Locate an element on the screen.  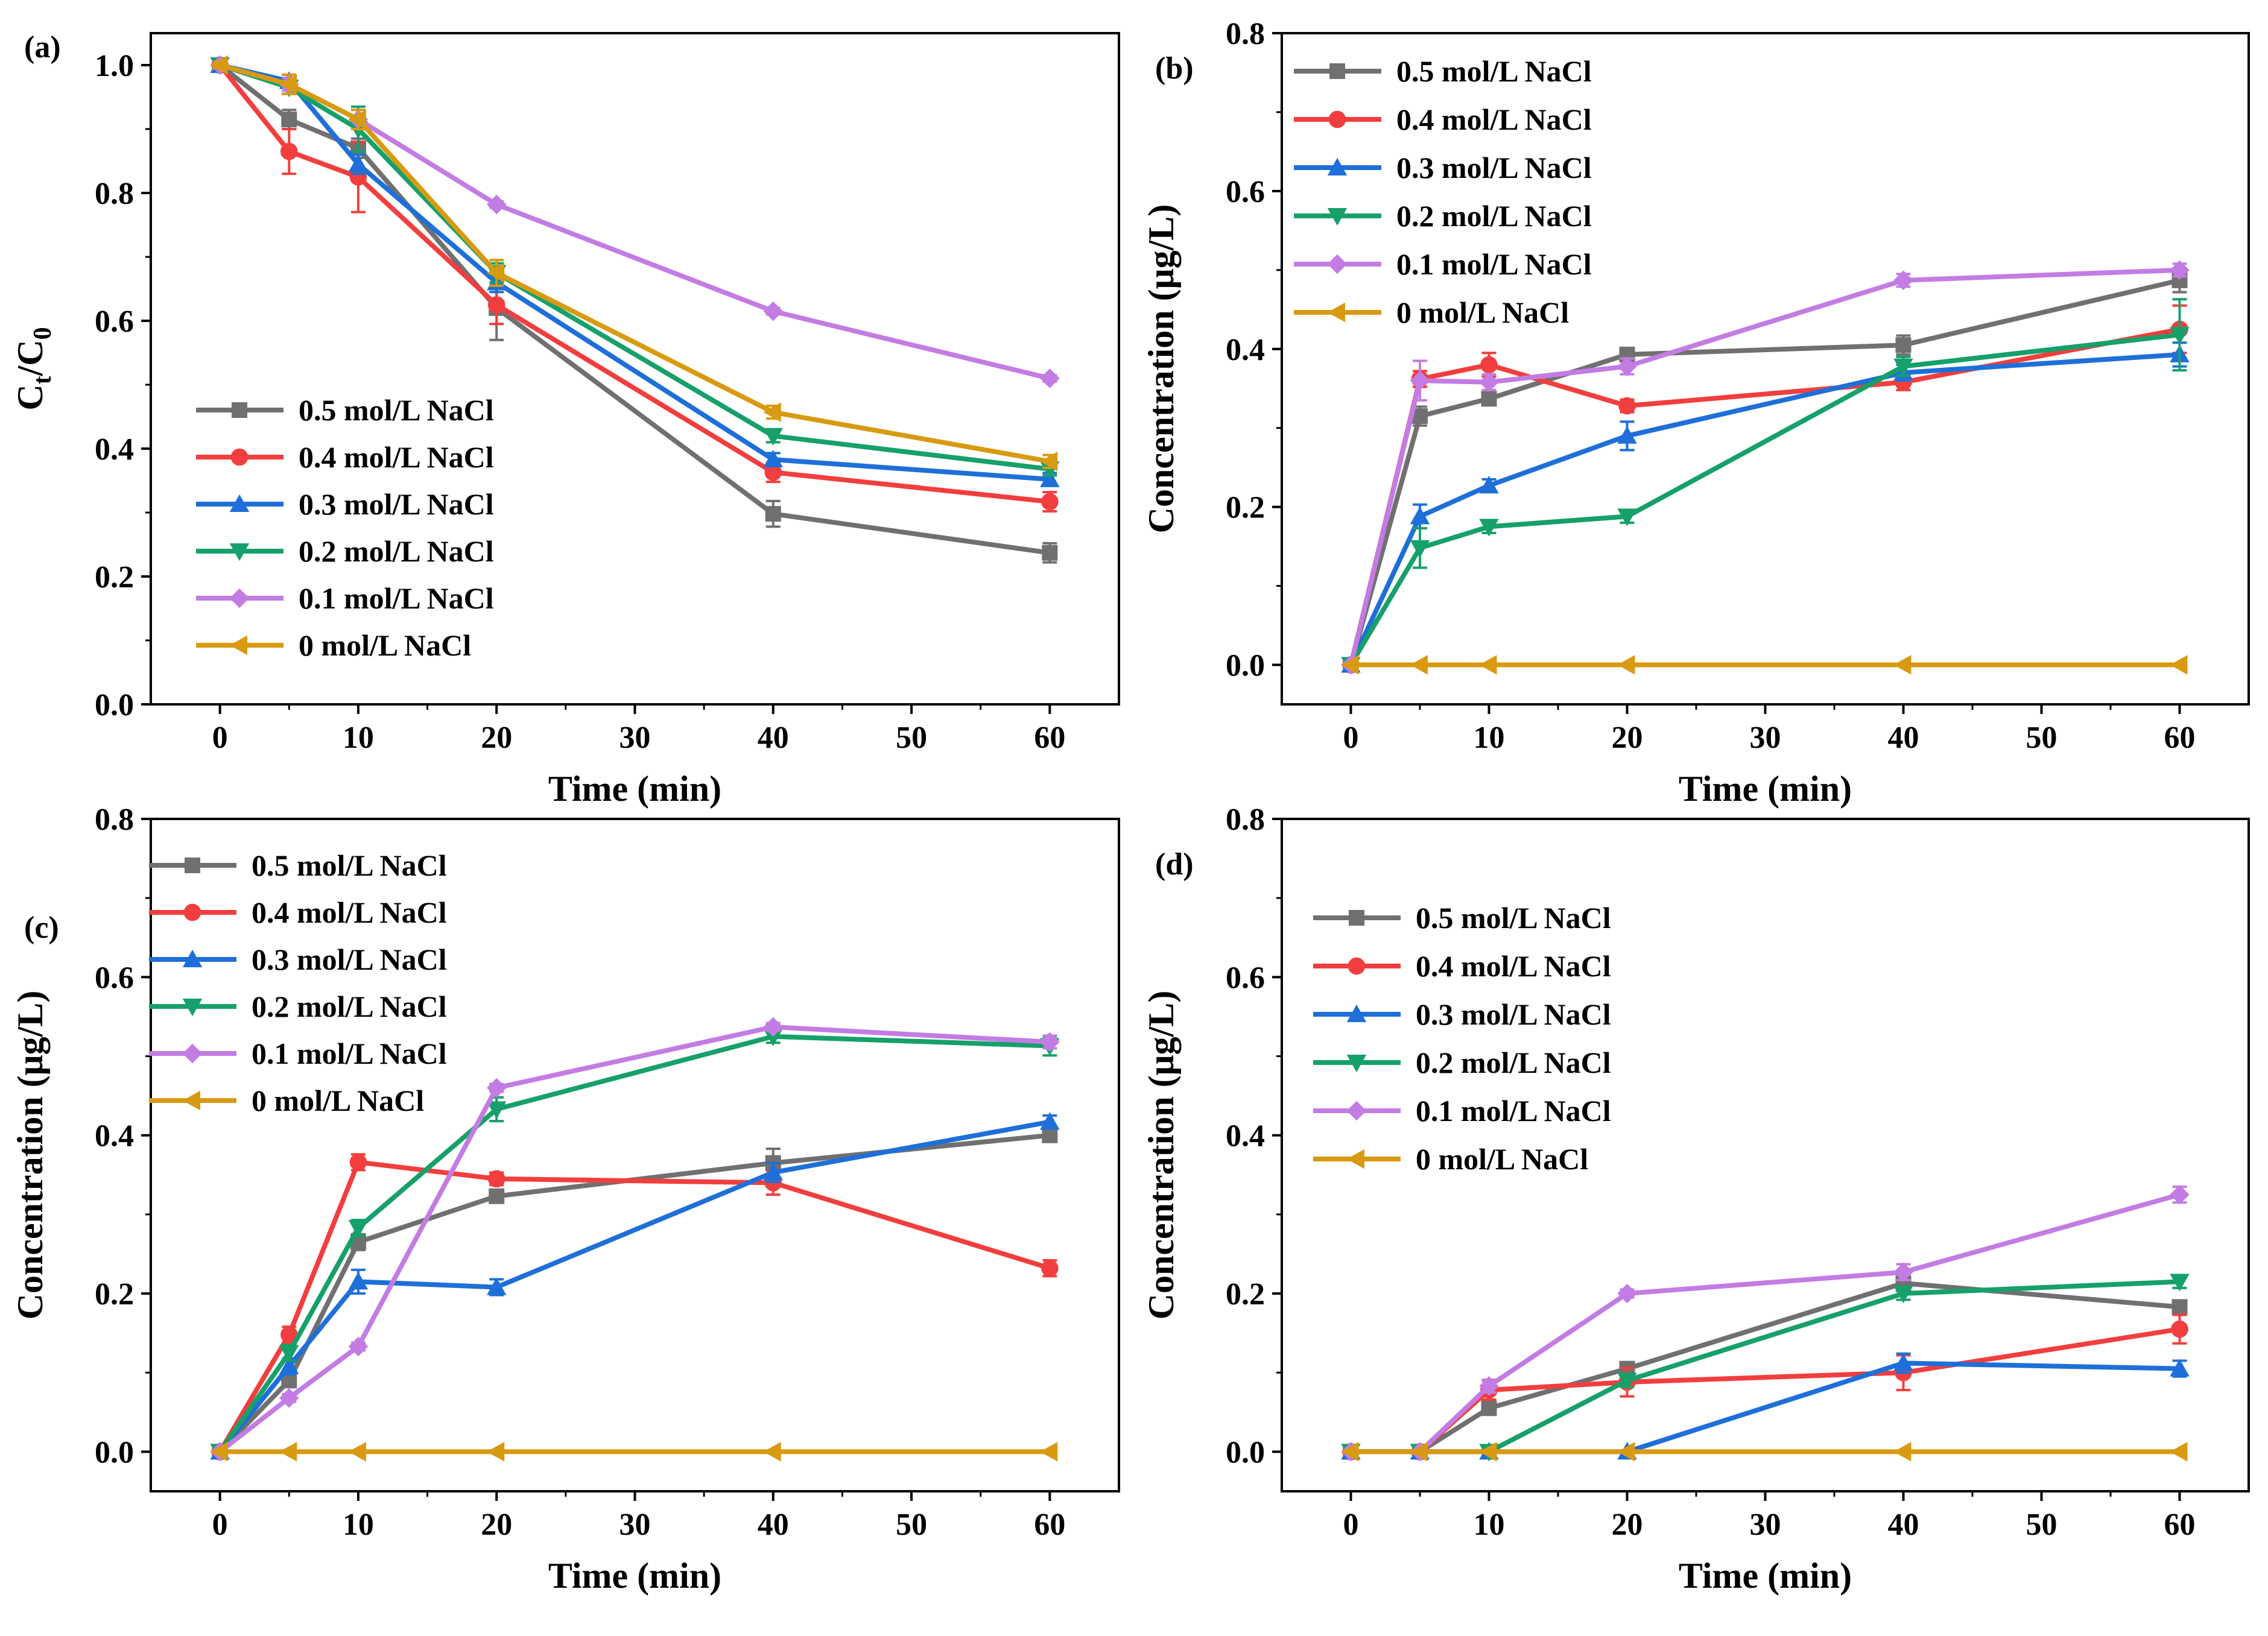
x-tick-label: 20 is located at coordinates (496, 738).